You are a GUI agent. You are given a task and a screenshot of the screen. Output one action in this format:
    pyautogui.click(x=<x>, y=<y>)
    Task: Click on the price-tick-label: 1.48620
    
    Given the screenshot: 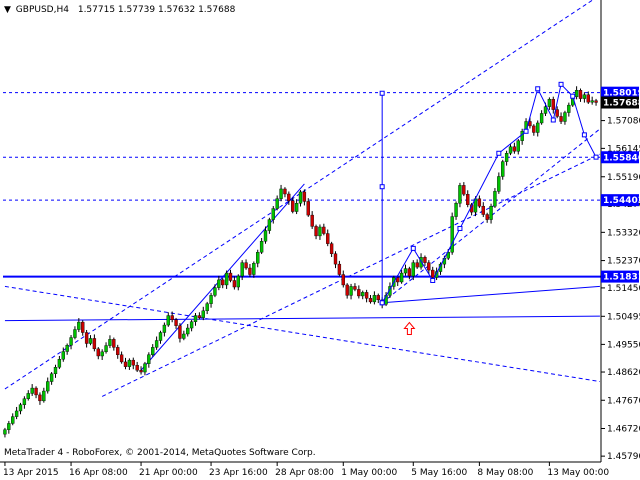 What is the action you would take?
    pyautogui.click(x=623, y=373)
    